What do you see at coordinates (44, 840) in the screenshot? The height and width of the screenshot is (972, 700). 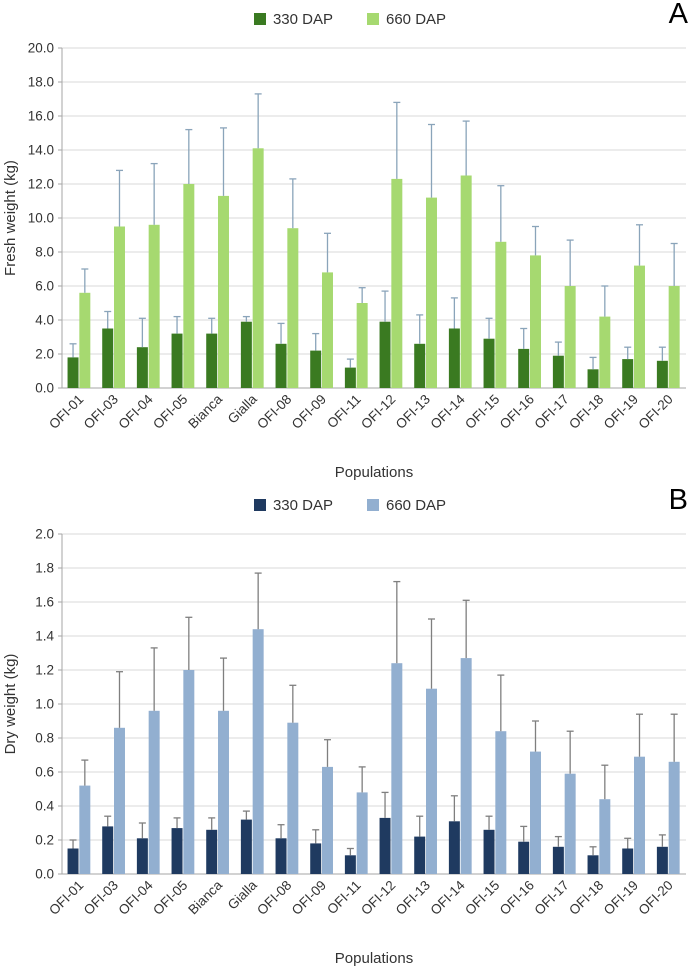 I see `svg-text: 0.2` at bounding box center [44, 840].